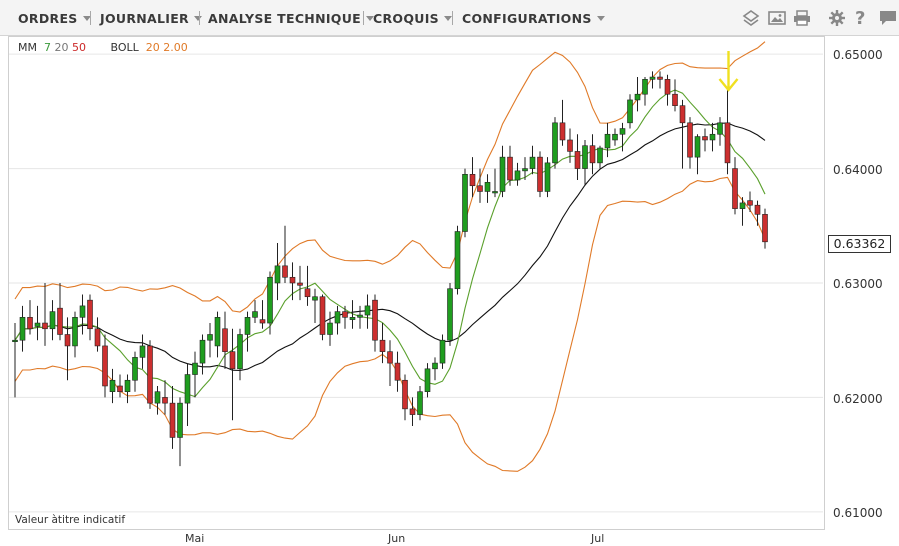 The height and width of the screenshot is (546, 899). What do you see at coordinates (777, 18) in the screenshot?
I see `image-icon` at bounding box center [777, 18].